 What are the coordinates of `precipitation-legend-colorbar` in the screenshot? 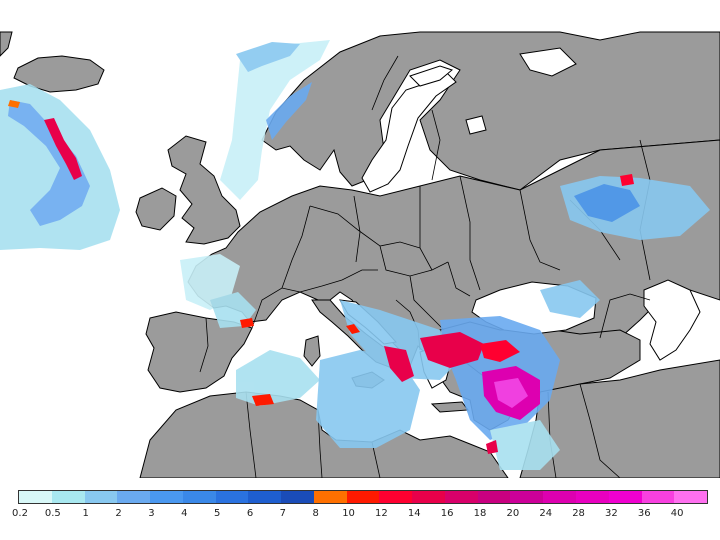 It's located at (363, 497).